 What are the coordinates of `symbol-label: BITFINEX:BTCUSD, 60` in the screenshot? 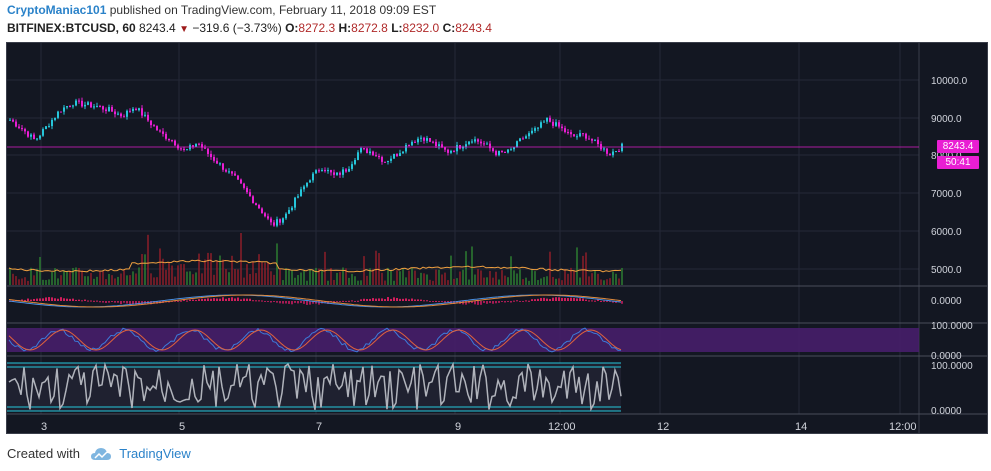 It's located at (71, 28).